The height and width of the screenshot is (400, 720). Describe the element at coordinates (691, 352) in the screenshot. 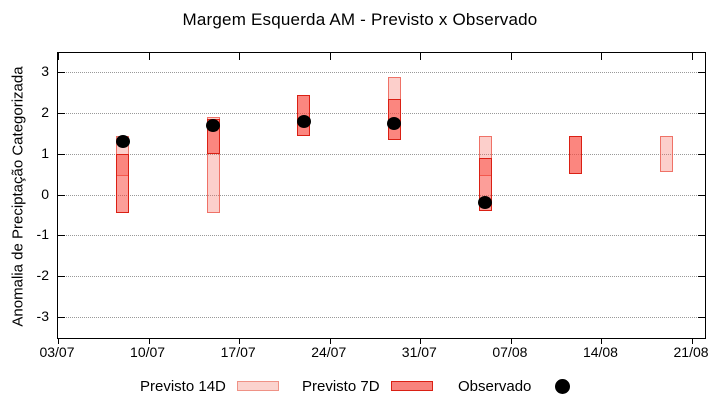

I see `x-tick-label: 21/08` at that location.